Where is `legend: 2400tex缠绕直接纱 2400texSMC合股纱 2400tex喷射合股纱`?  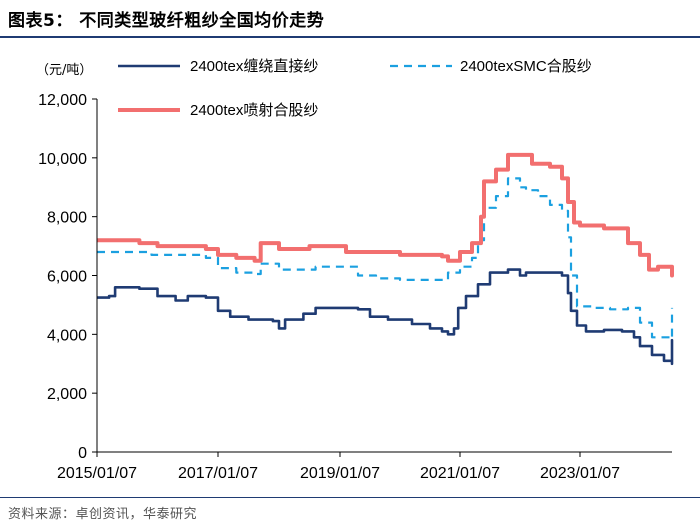
legend: 2400tex缠绕直接纱 2400texSMC合股纱 2400tex喷射合股纱 is located at coordinates (355, 88).